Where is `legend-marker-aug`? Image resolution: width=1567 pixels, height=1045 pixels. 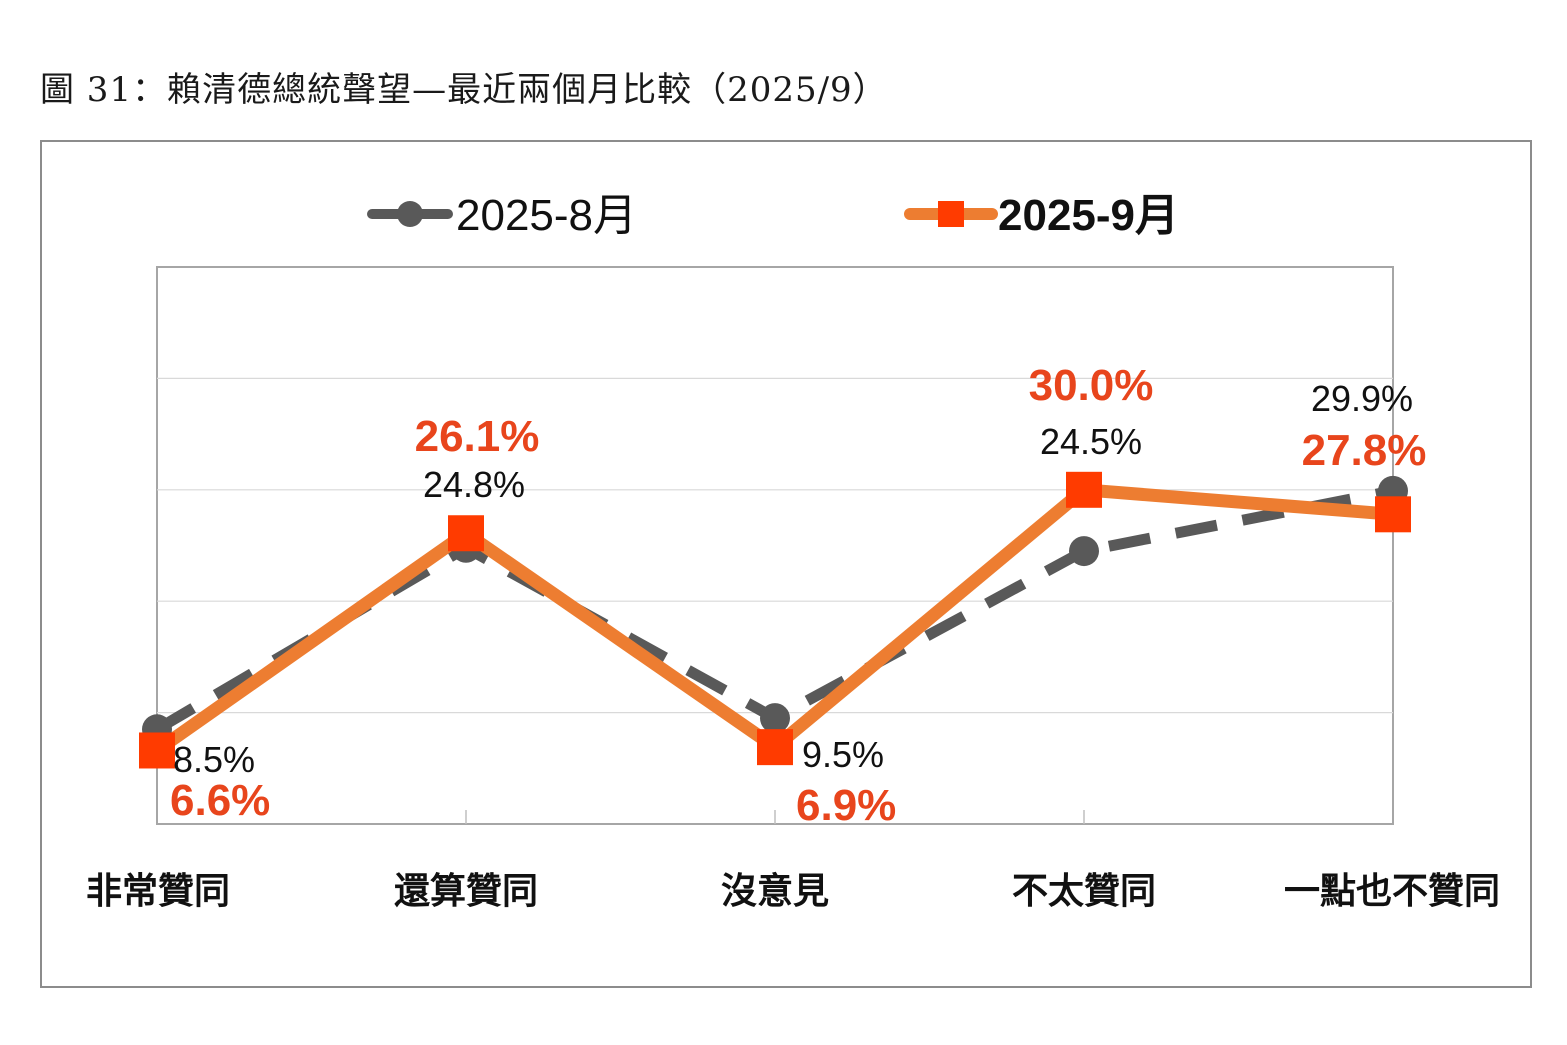
legend-marker-aug is located at coordinates (410, 214).